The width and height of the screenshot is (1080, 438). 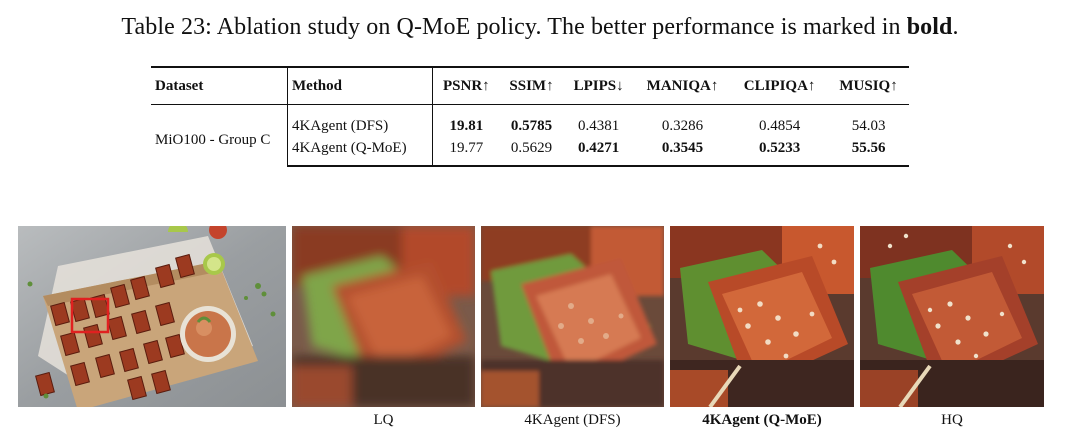 What do you see at coordinates (929, 27) in the screenshot?
I see `caption-bold-word: bold` at bounding box center [929, 27].